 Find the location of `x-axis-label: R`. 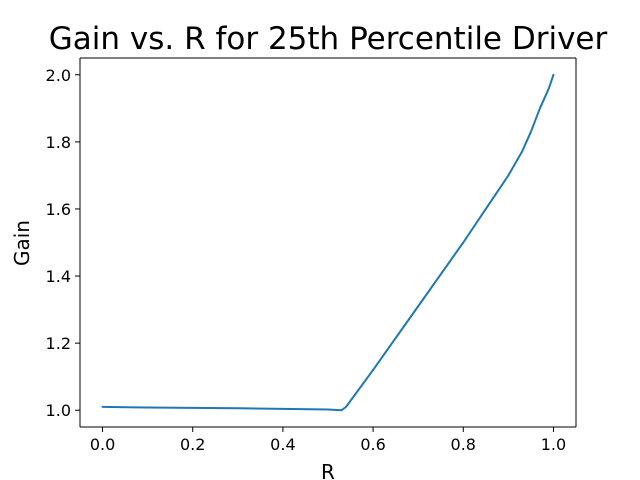

x-axis-label: R is located at coordinates (328, 470).